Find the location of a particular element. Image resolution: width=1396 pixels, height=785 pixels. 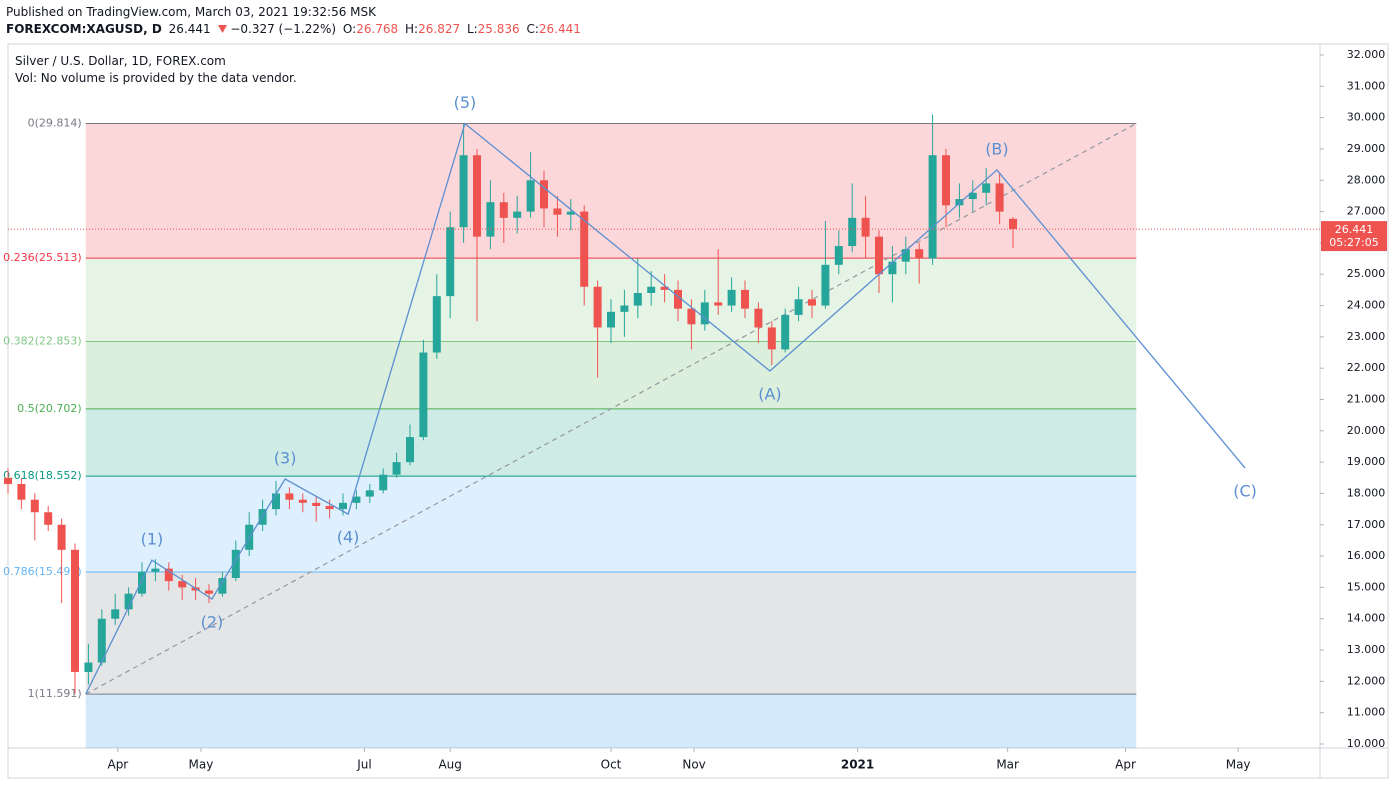

last-price-box is located at coordinates (1354, 236).